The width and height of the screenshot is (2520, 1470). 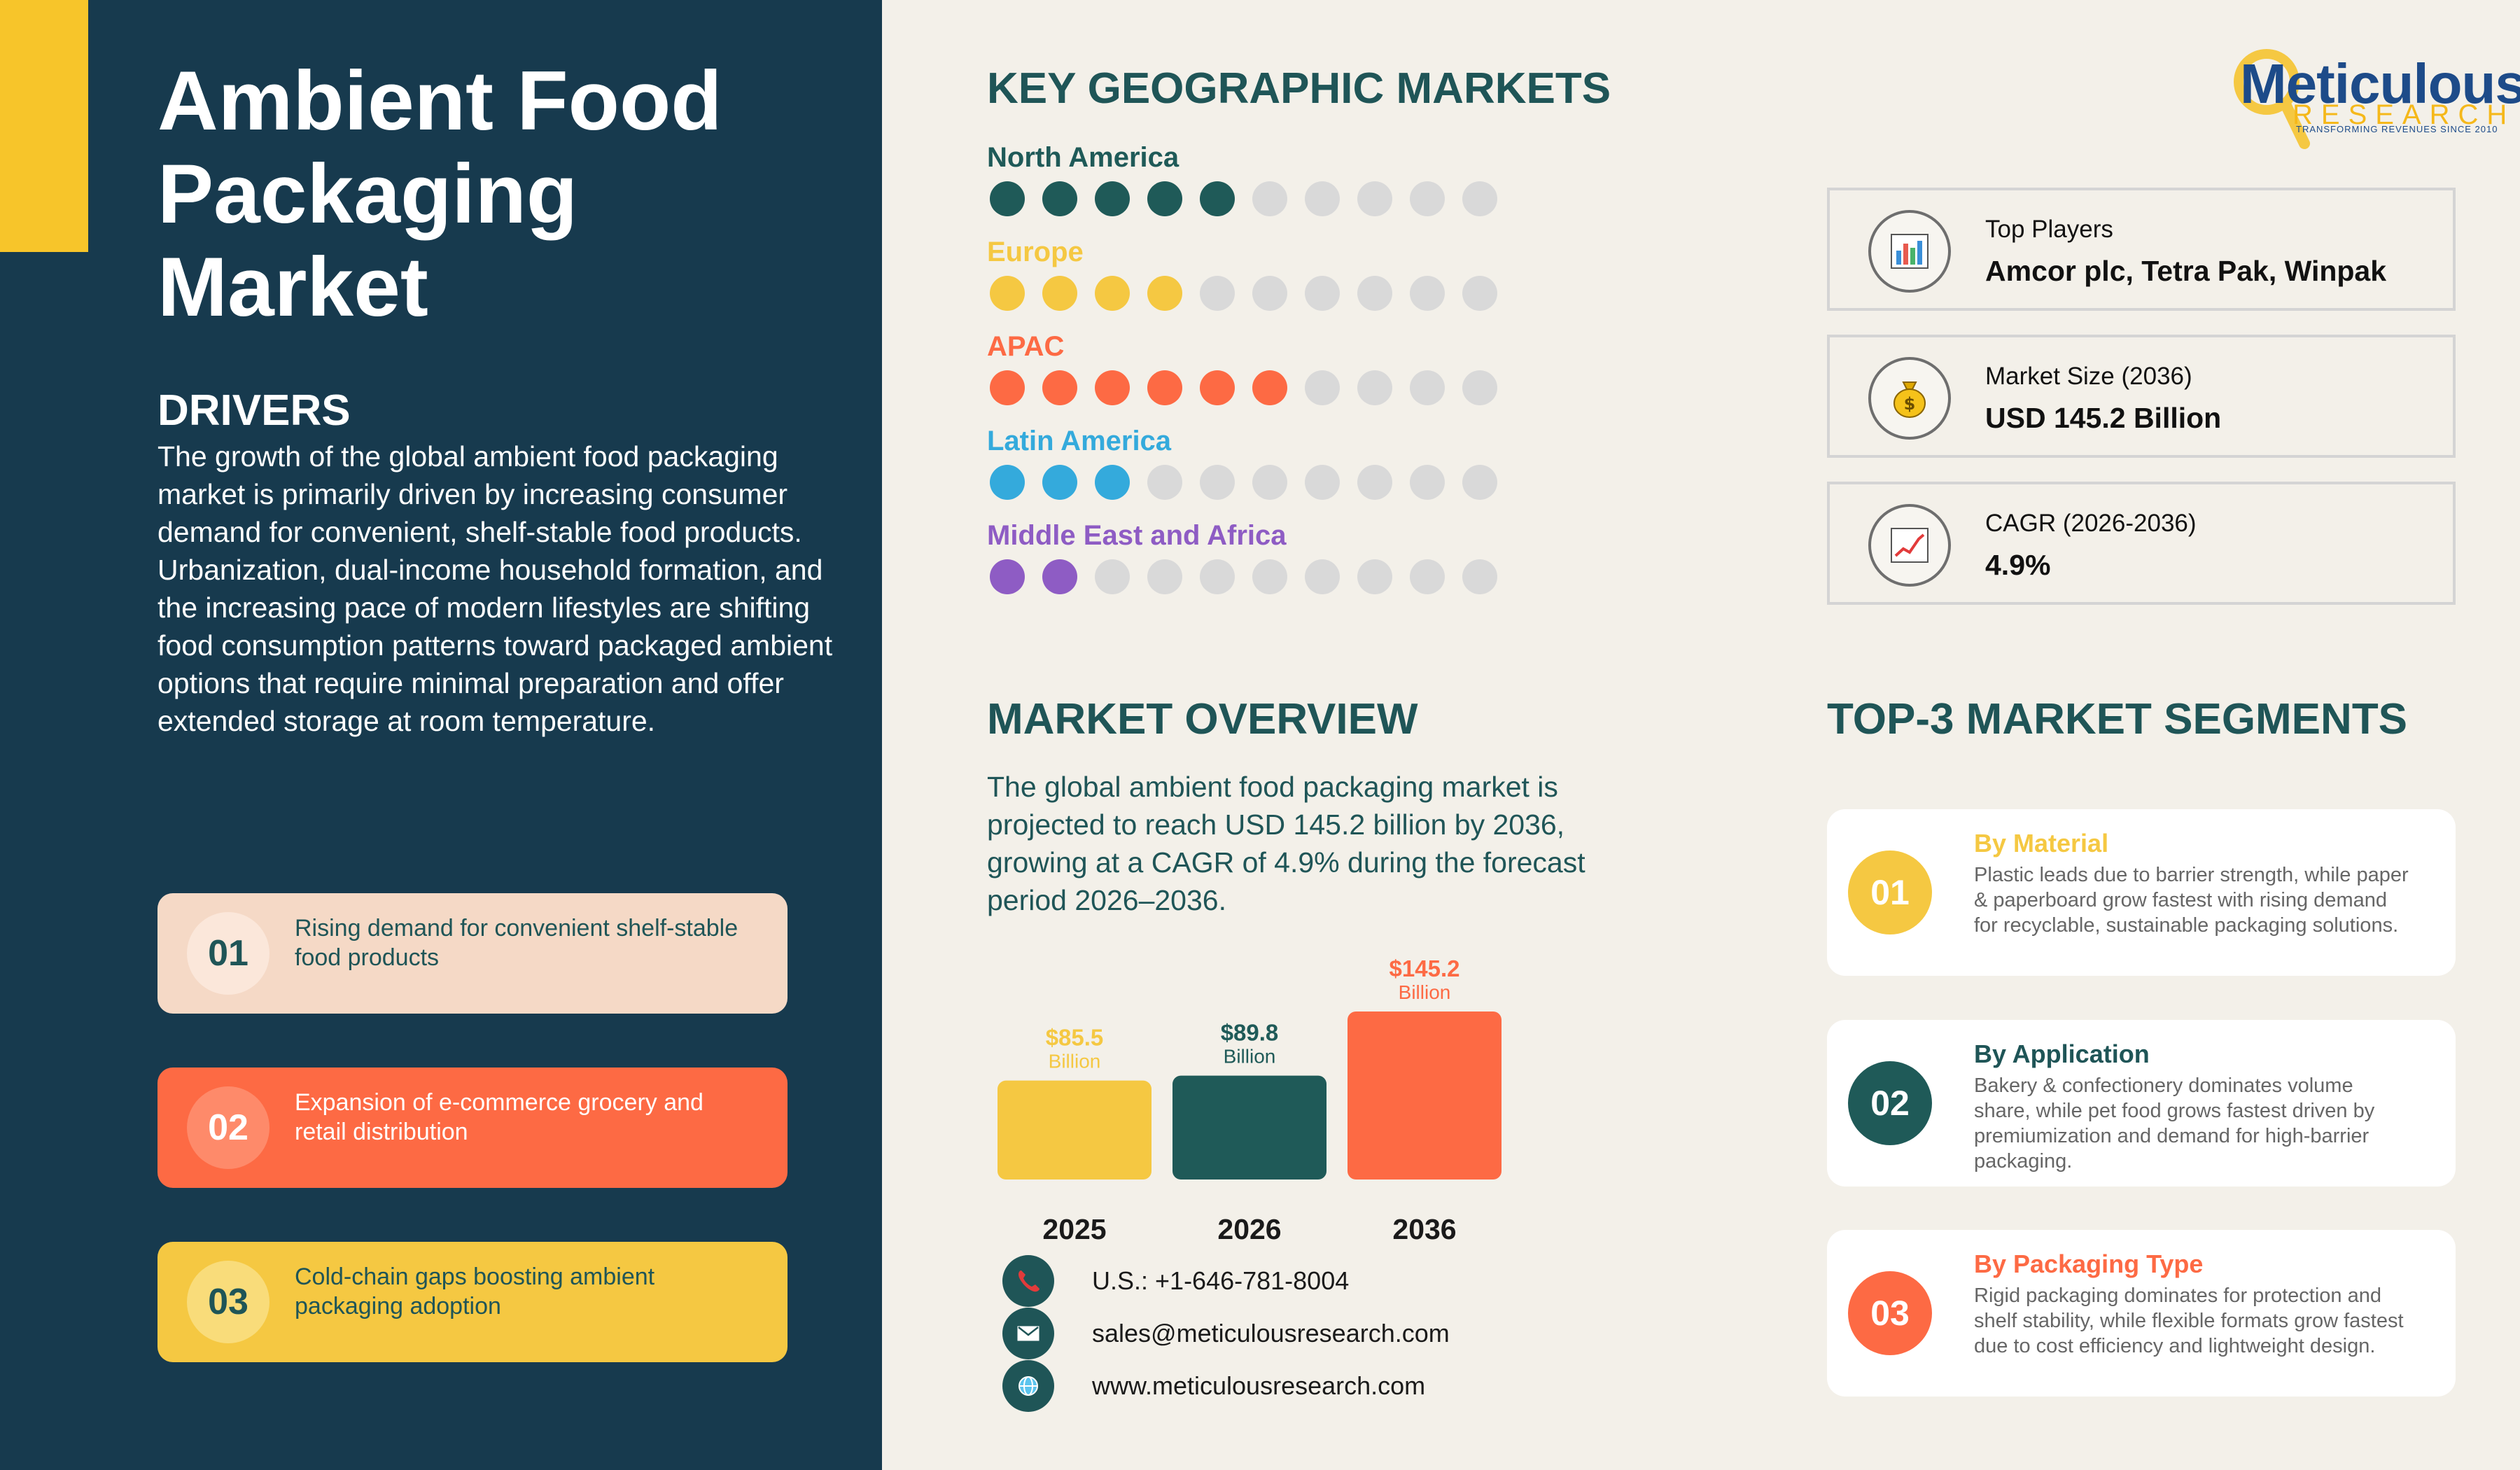 I want to click on segment-title: By Packaging Type, so click(x=2089, y=1264).